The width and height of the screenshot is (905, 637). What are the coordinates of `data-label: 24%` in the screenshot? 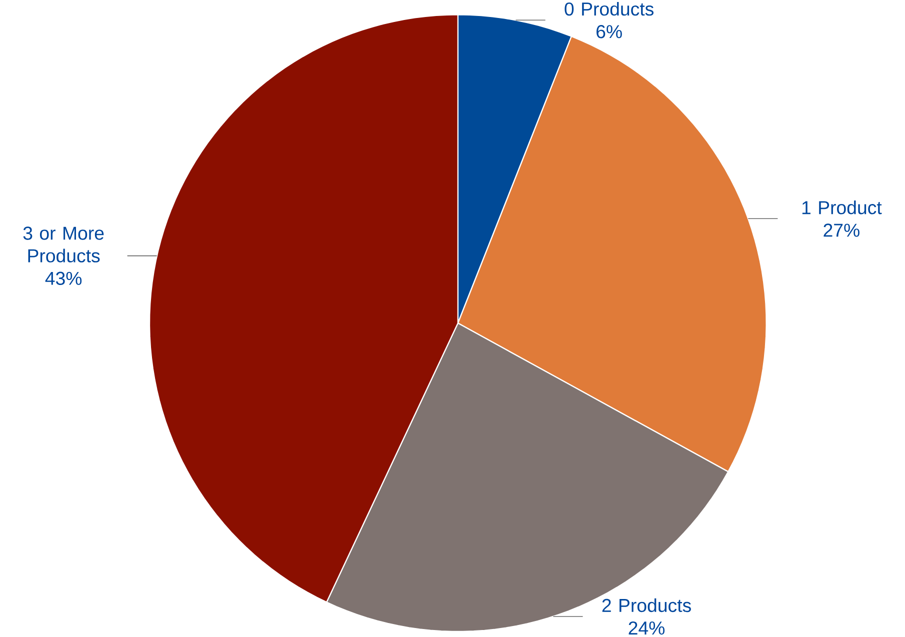 It's located at (646, 628).